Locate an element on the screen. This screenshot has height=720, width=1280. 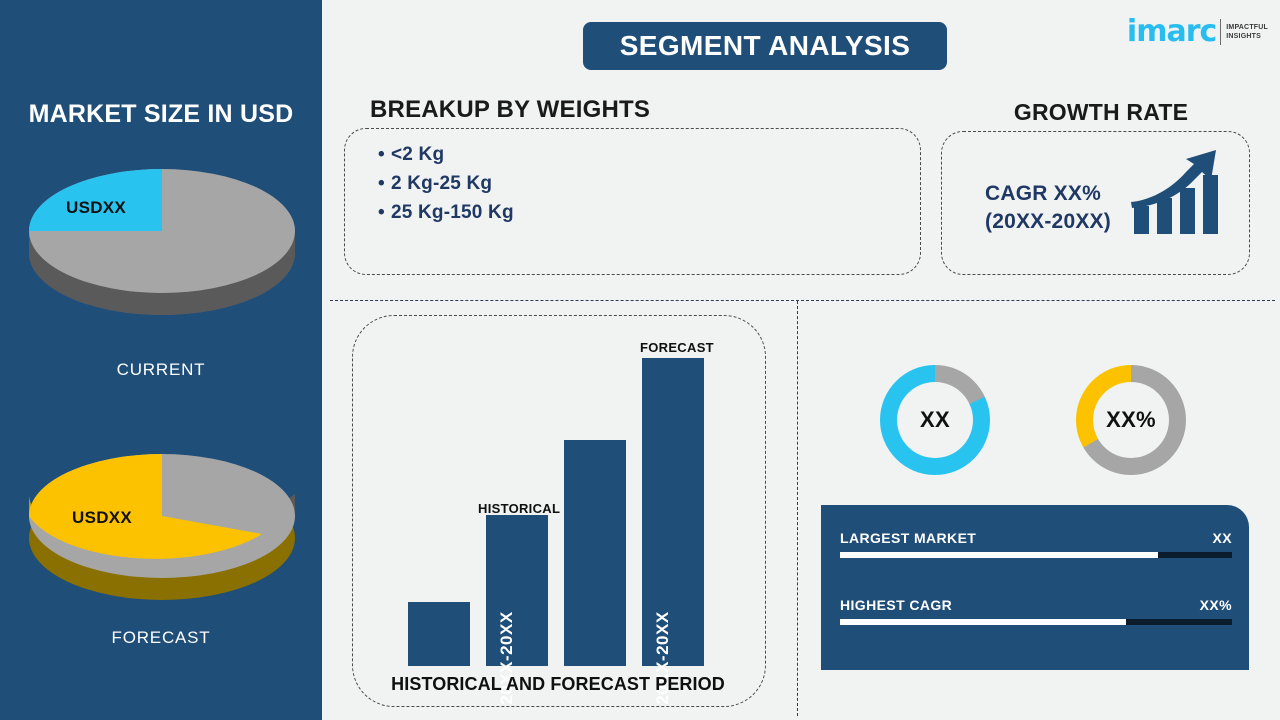
cagr-line-1: CAGR XX% is located at coordinates (1043, 193).